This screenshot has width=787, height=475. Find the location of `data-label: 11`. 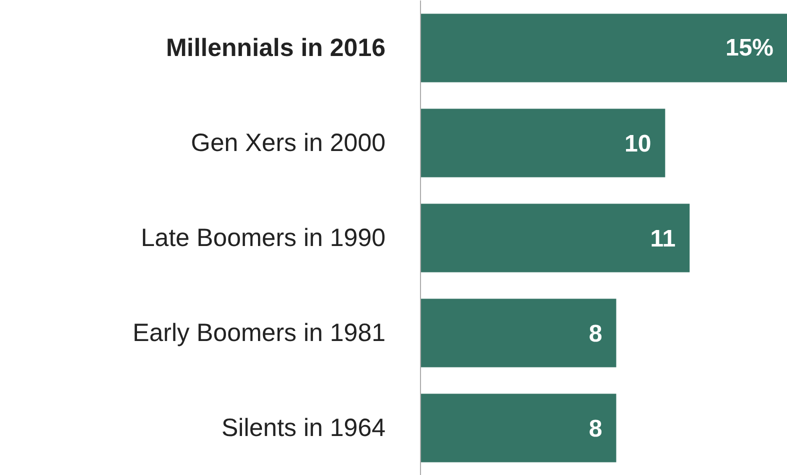

data-label: 11 is located at coordinates (663, 239).